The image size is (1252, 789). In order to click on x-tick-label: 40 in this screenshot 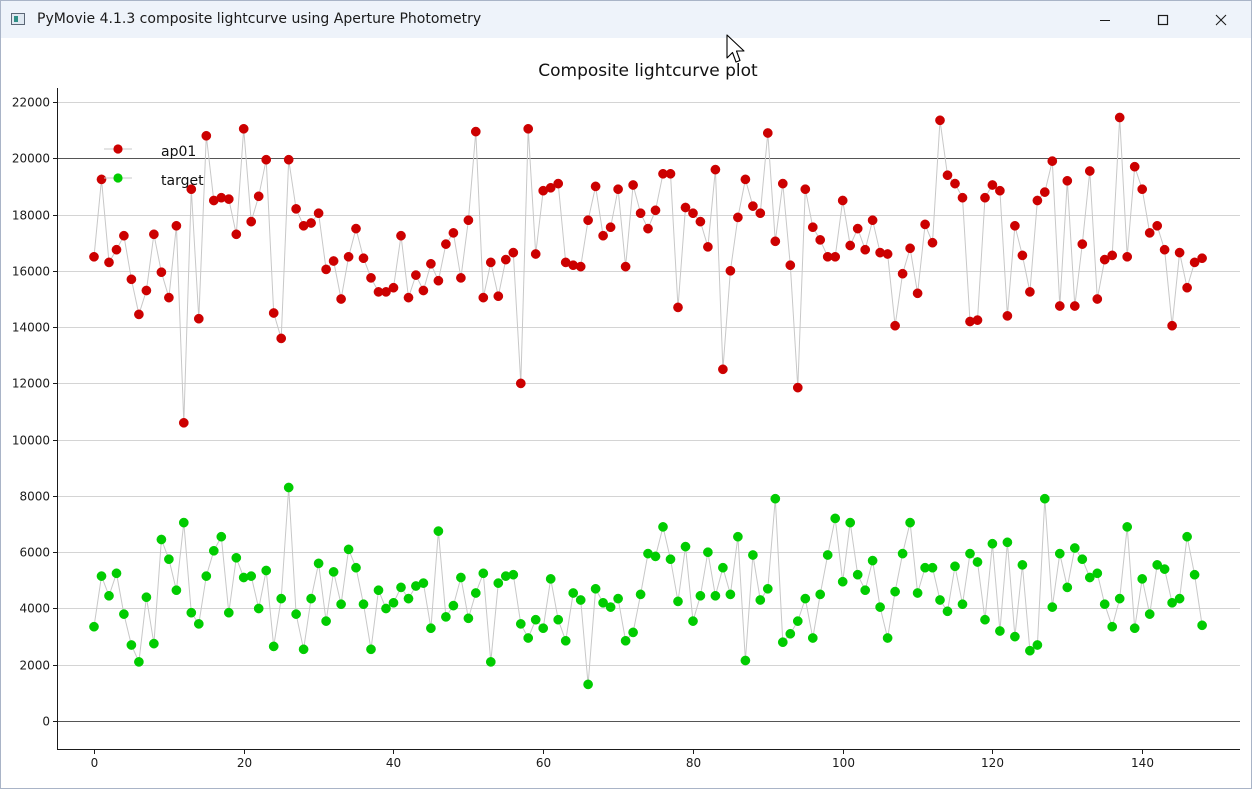, I will do `click(393, 763)`.